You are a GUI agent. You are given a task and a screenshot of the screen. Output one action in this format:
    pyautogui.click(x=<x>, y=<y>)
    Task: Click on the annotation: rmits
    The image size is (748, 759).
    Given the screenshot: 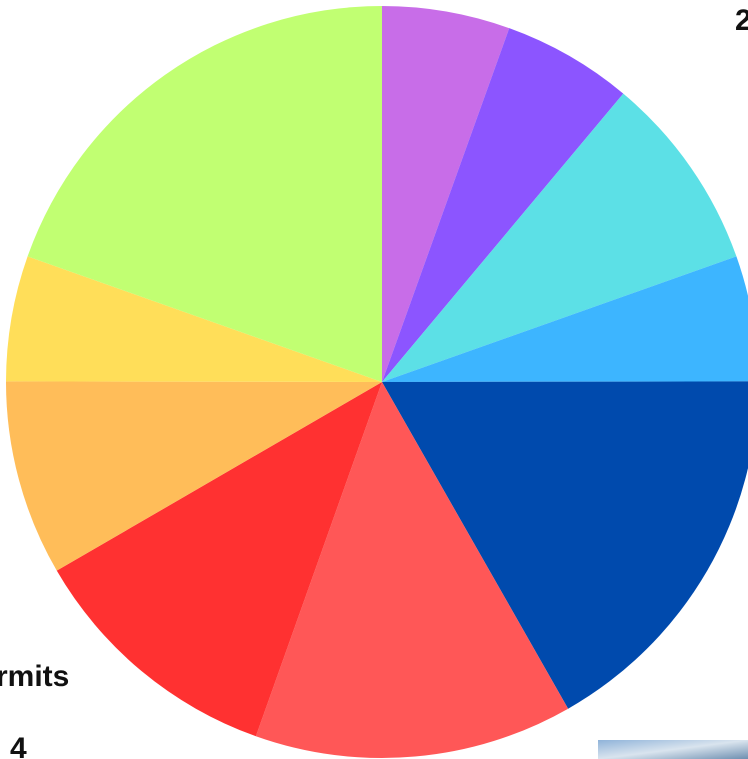 What is the action you would take?
    pyautogui.click(x=34, y=676)
    